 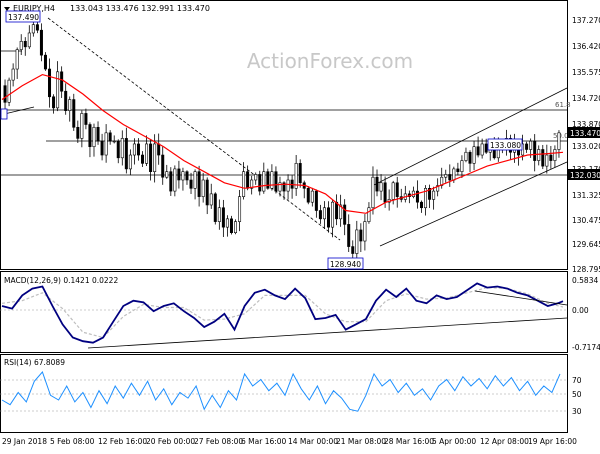 I want to click on price-tick-label: 131.325, so click(x=586, y=195).